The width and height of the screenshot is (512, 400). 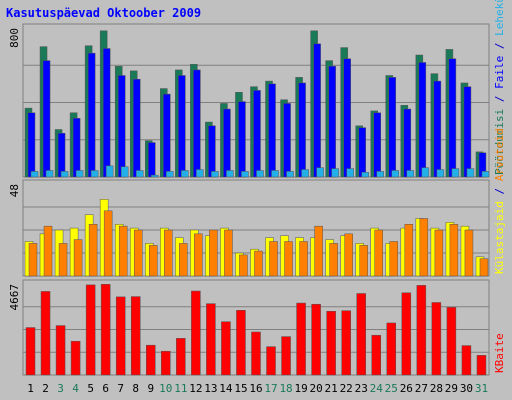 I want to click on legend-middle: Külastajaid / Arvuteid, so click(x=499, y=201).